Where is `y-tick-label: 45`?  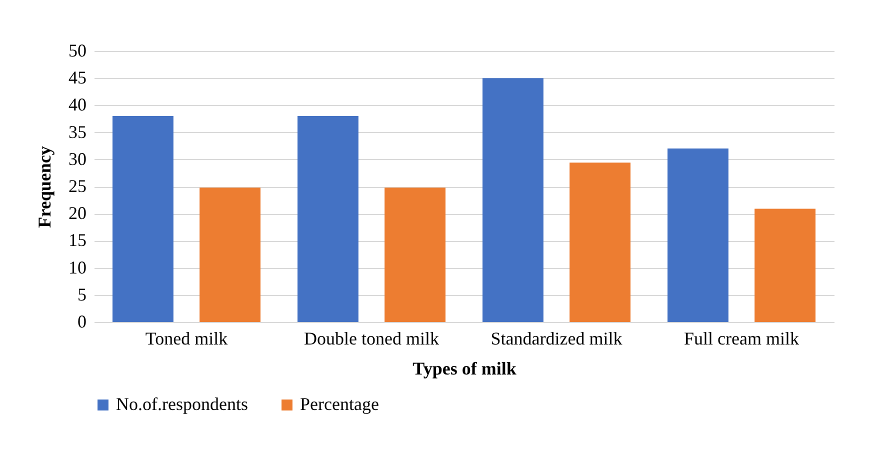 y-tick-label: 45 is located at coordinates (77, 78).